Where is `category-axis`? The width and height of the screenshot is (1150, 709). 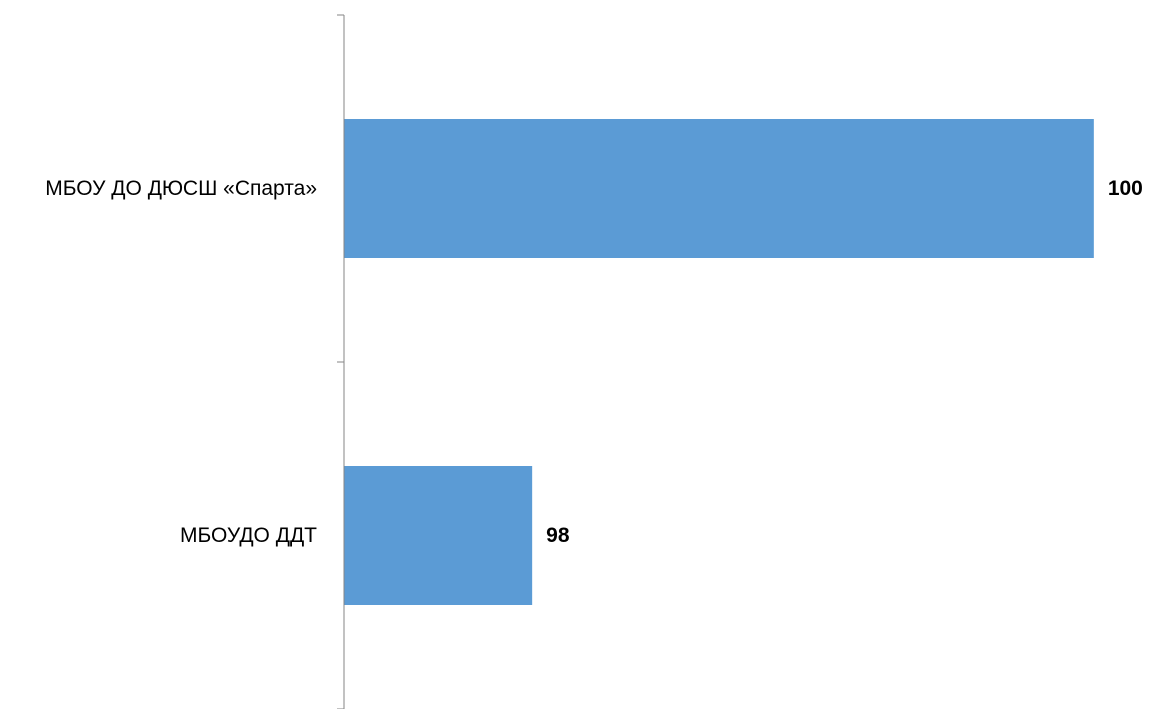
category-axis is located at coordinates (341, 361).